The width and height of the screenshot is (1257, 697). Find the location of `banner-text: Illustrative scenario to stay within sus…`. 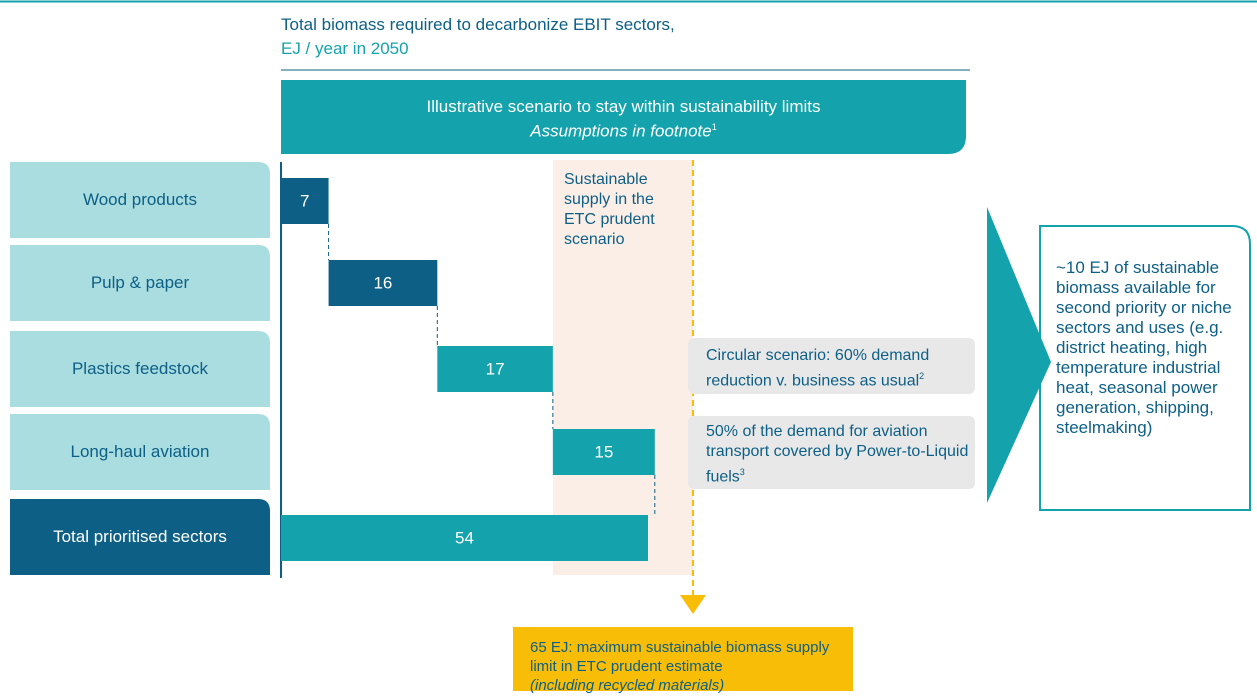

banner-text: Illustrative scenario to stay within sus… is located at coordinates (623, 119).